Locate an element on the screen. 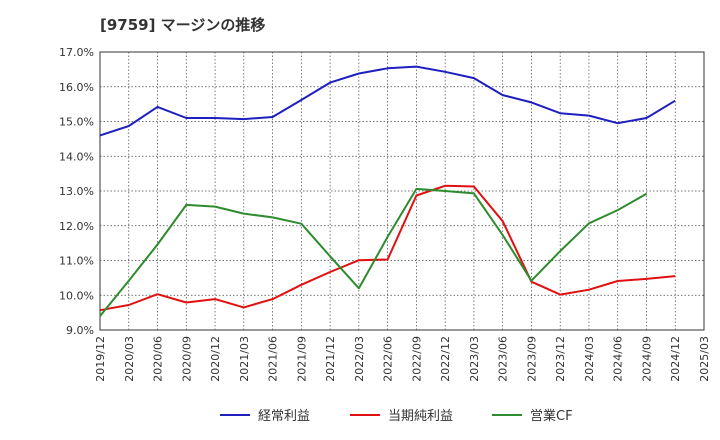  x-tick-label: 2022/06 is located at coordinates (388, 359).